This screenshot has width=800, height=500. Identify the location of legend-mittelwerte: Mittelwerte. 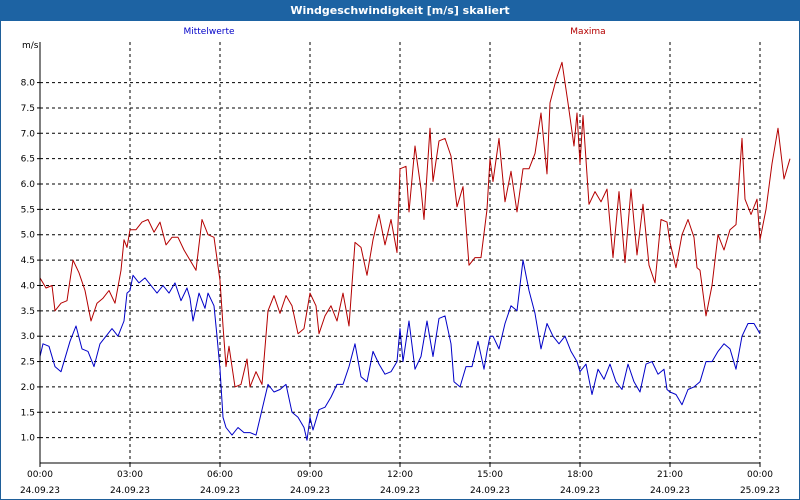
(208, 32).